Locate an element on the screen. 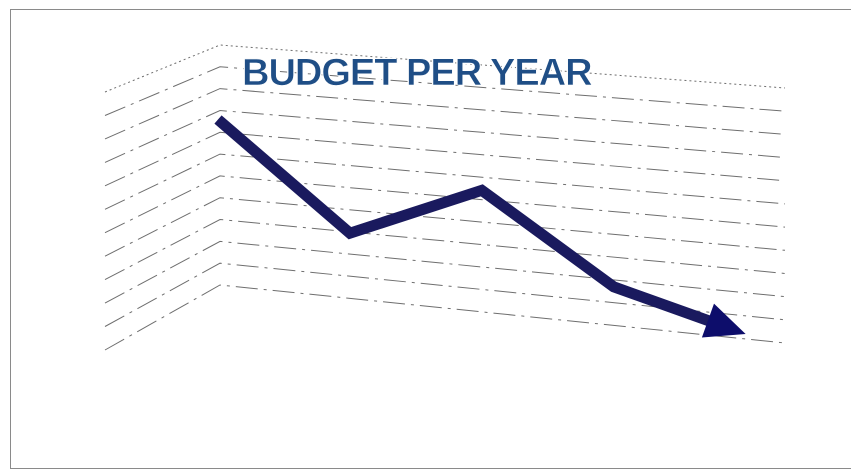 This screenshot has width=851, height=469. chart-title: BUDGET PER YEAR is located at coordinates (417, 73).